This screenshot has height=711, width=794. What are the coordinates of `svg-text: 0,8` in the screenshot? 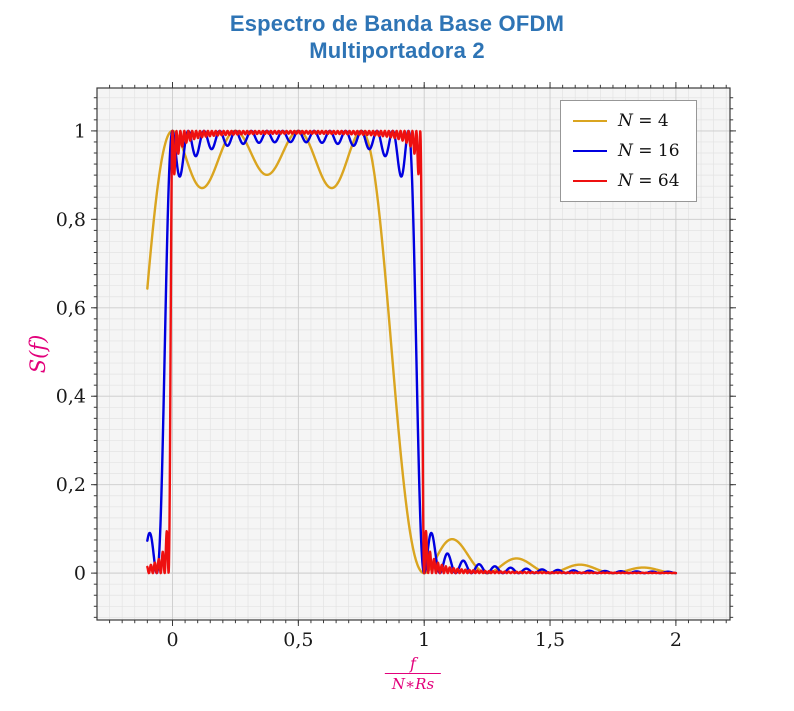 It's located at (71, 220).